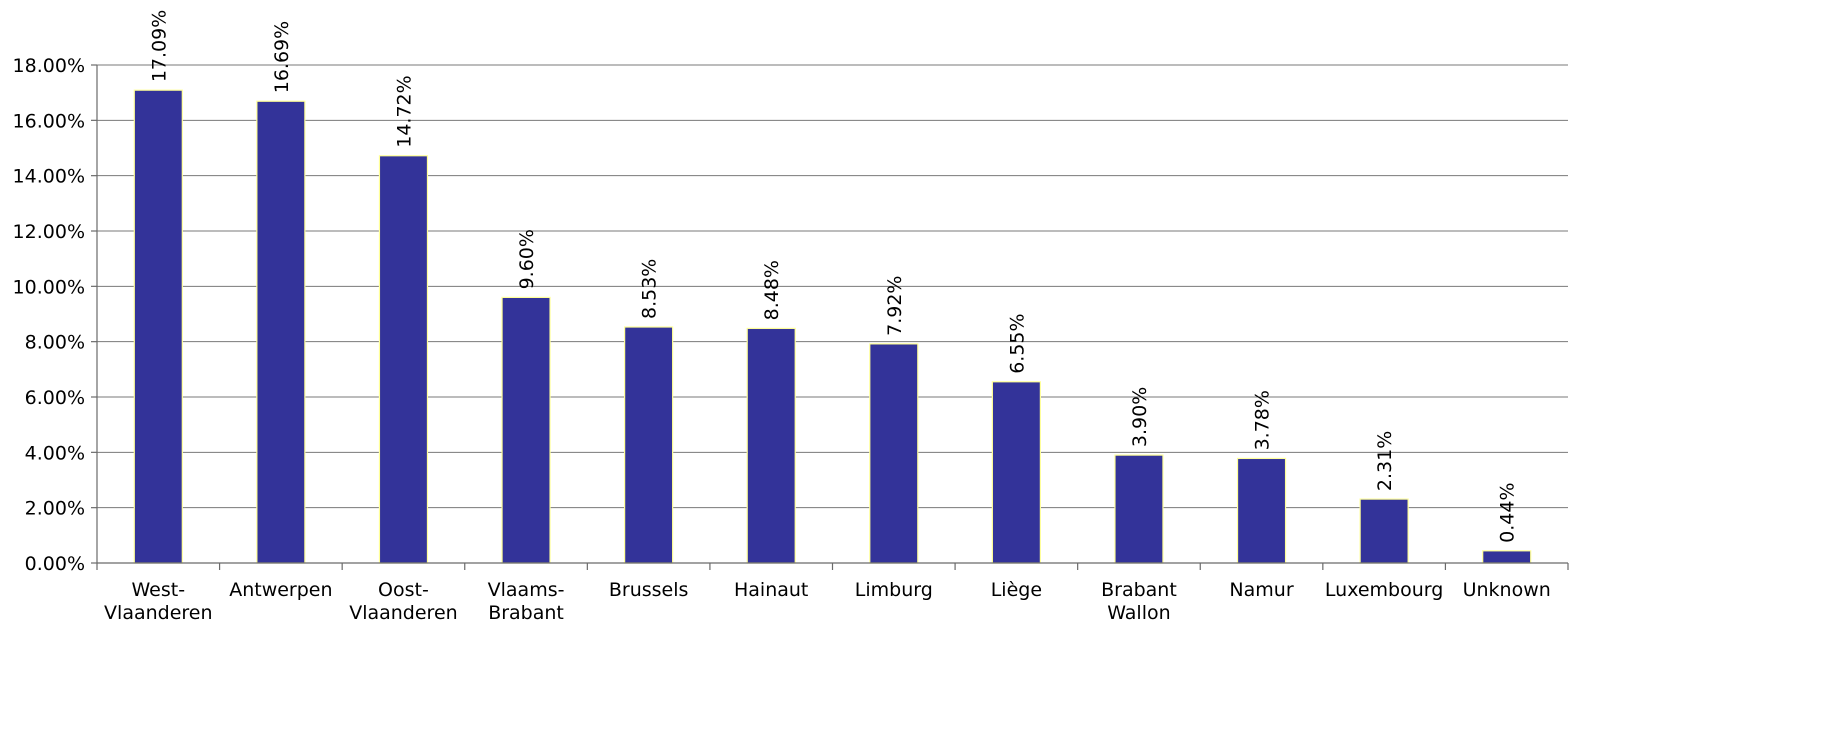 The image size is (1839, 731). Describe the element at coordinates (55, 343) in the screenshot. I see `y-tick-label: 8.00%` at that location.